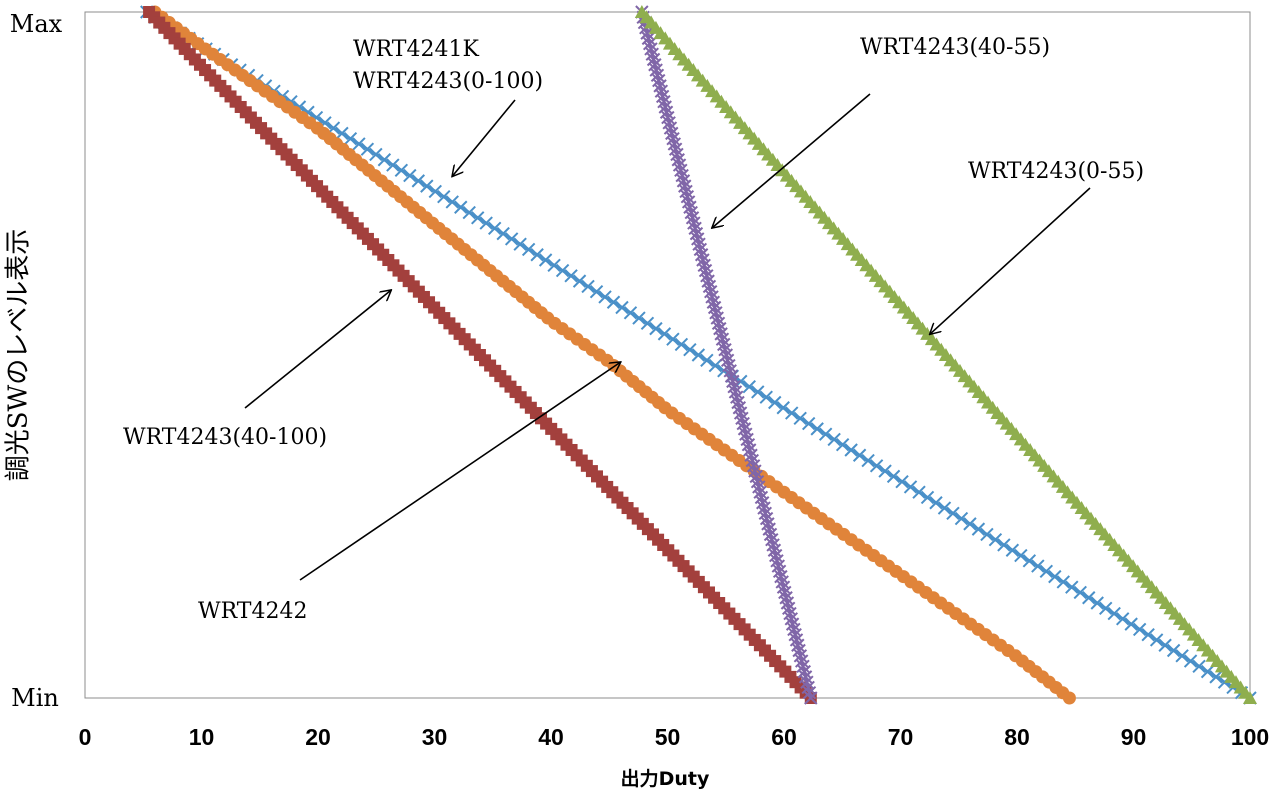  Describe the element at coordinates (435, 737) in the screenshot. I see `x-tick-label: 30` at that location.